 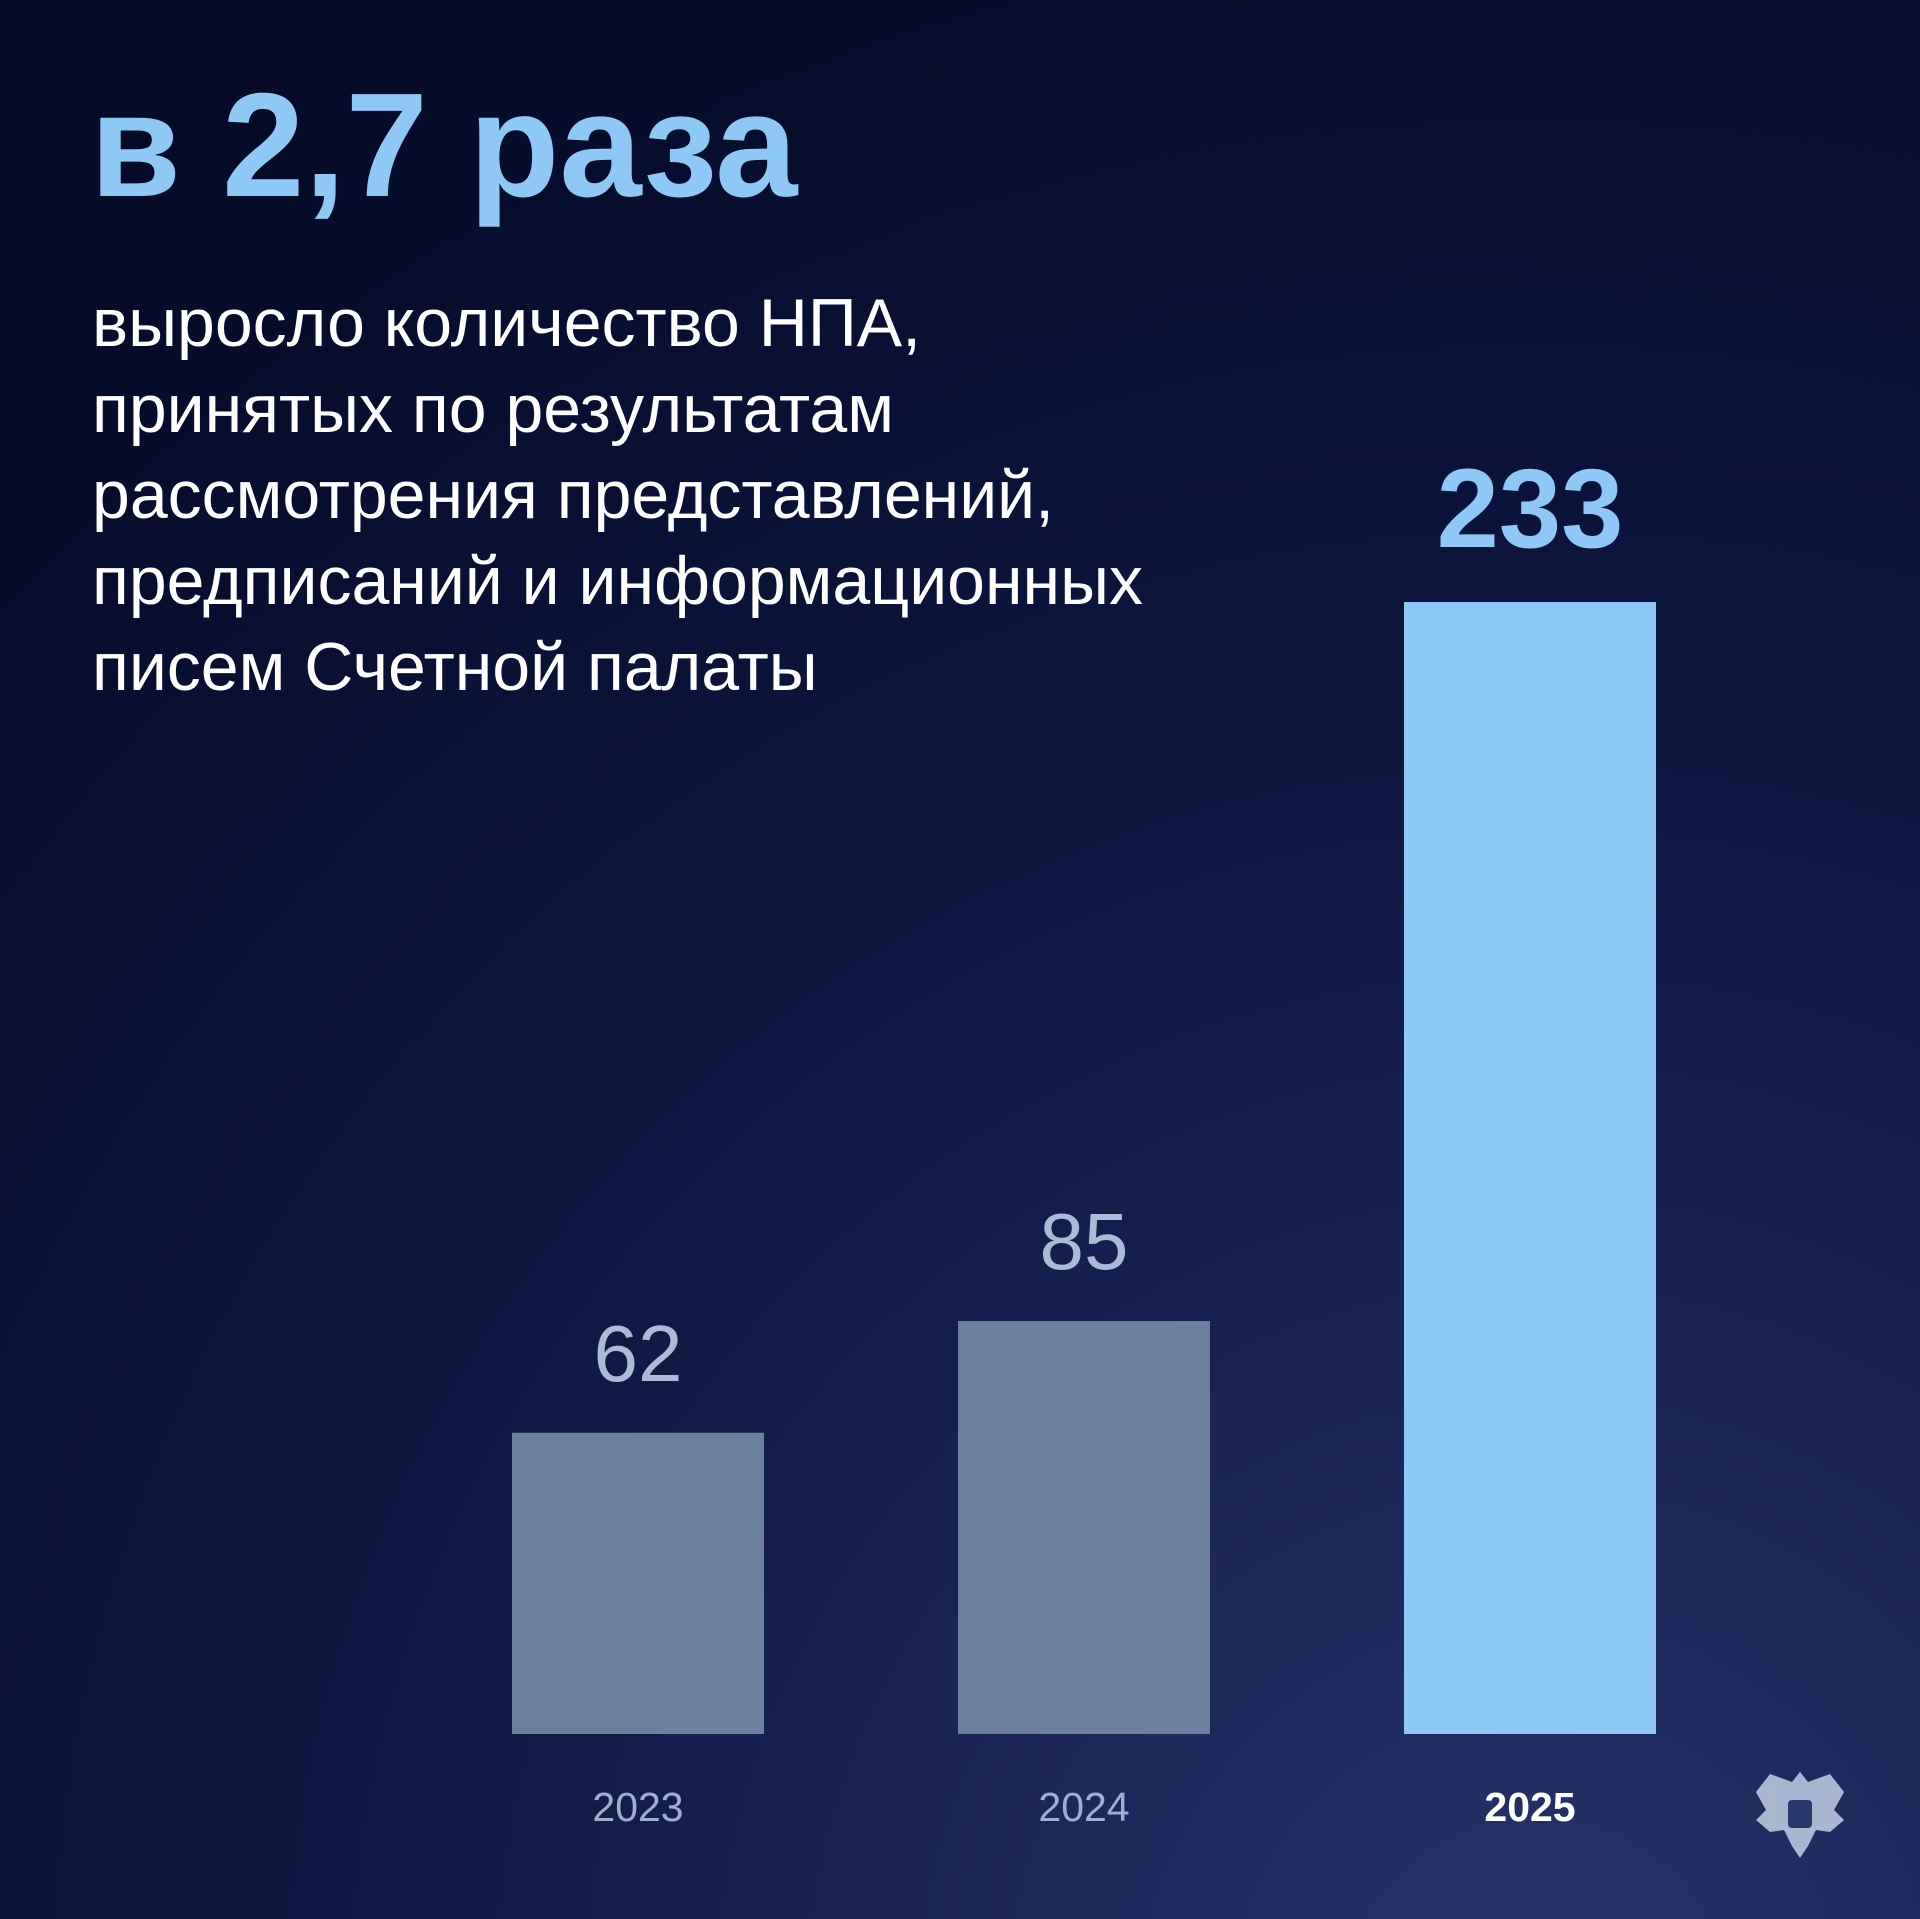 I want to click on value-label: 233, so click(x=1530, y=508).